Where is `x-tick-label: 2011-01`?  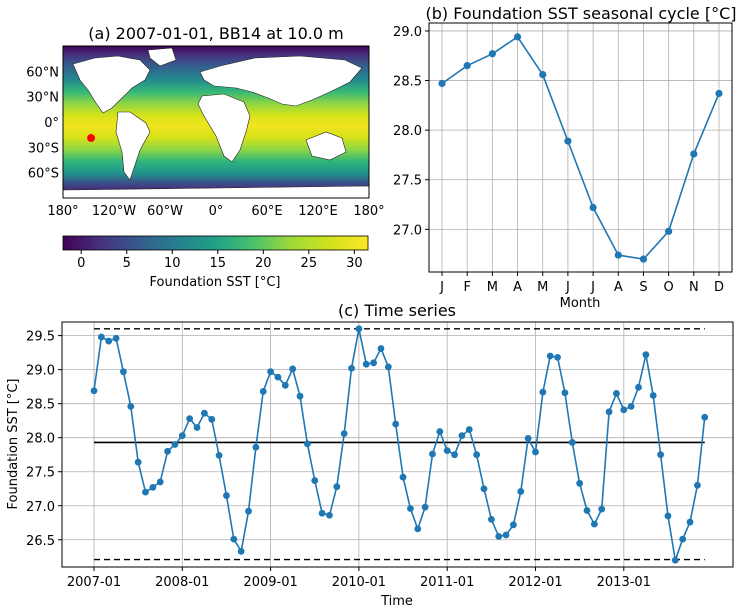
x-tick-label: 2011-01 is located at coordinates (447, 582).